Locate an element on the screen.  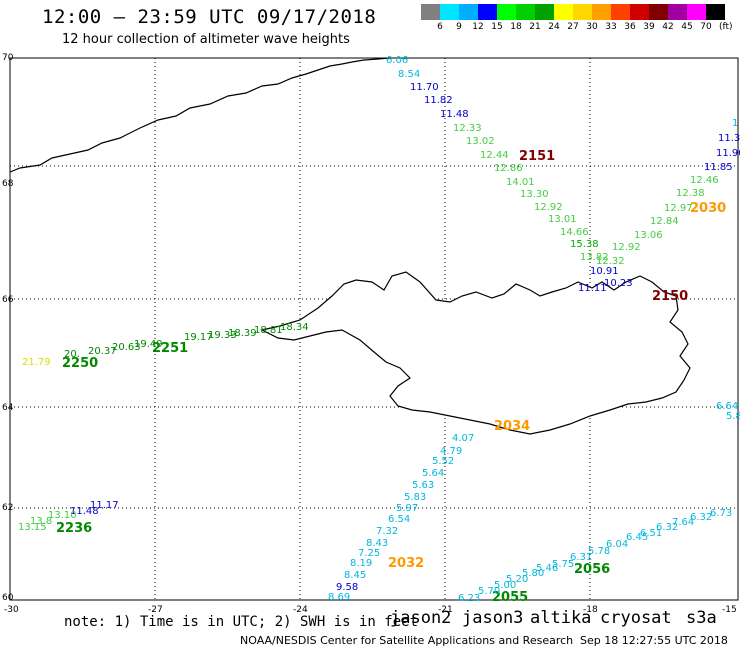
track-time-2251: 2251 is located at coordinates (170, 348).